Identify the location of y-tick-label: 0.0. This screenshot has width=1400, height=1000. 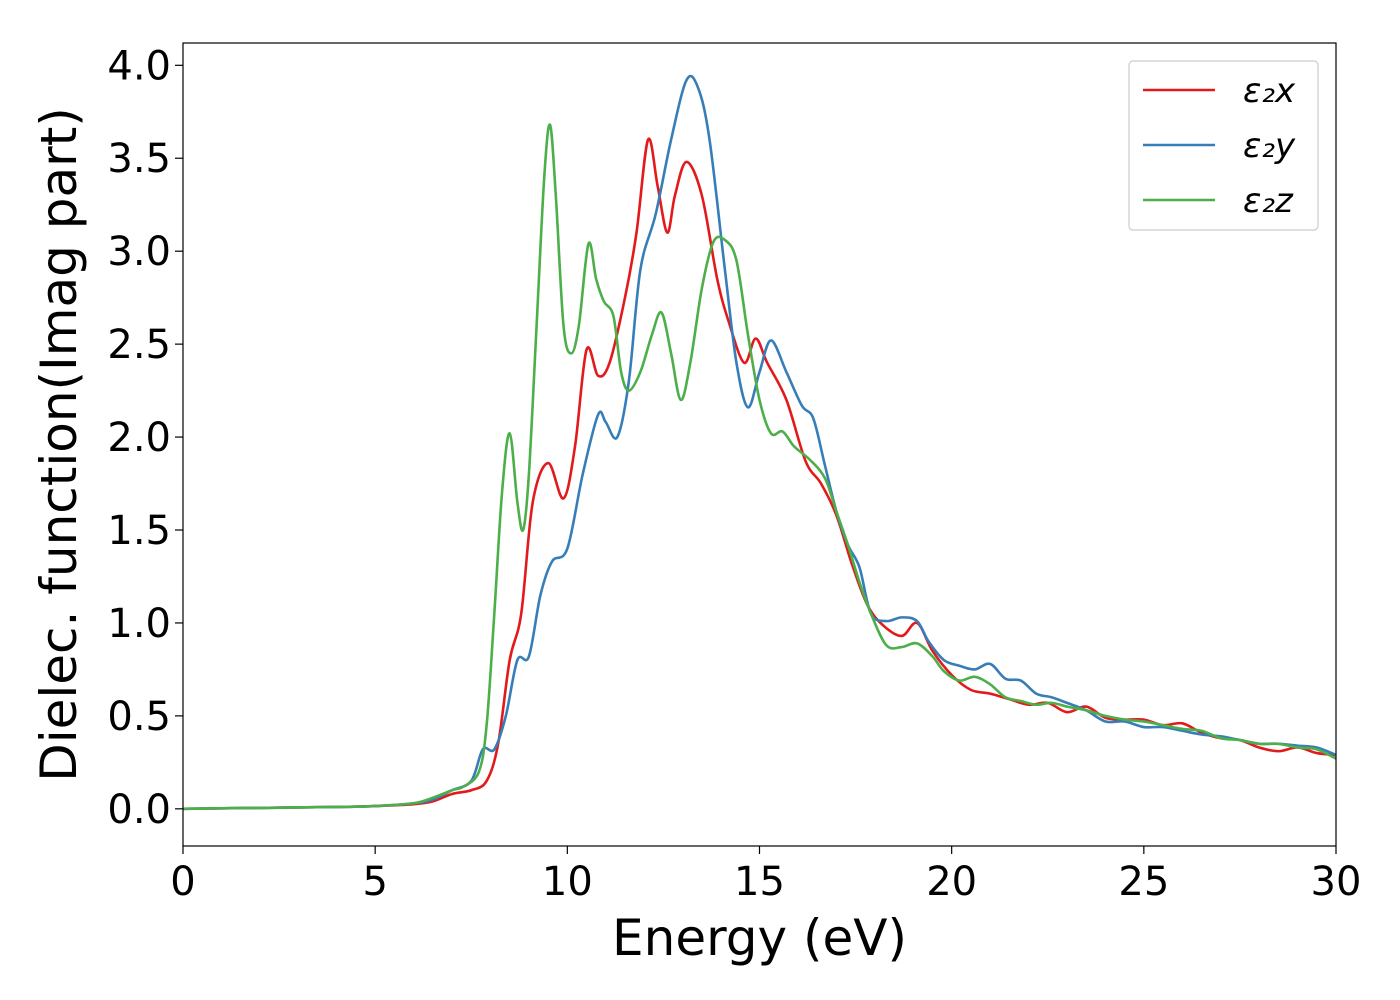
(139, 810).